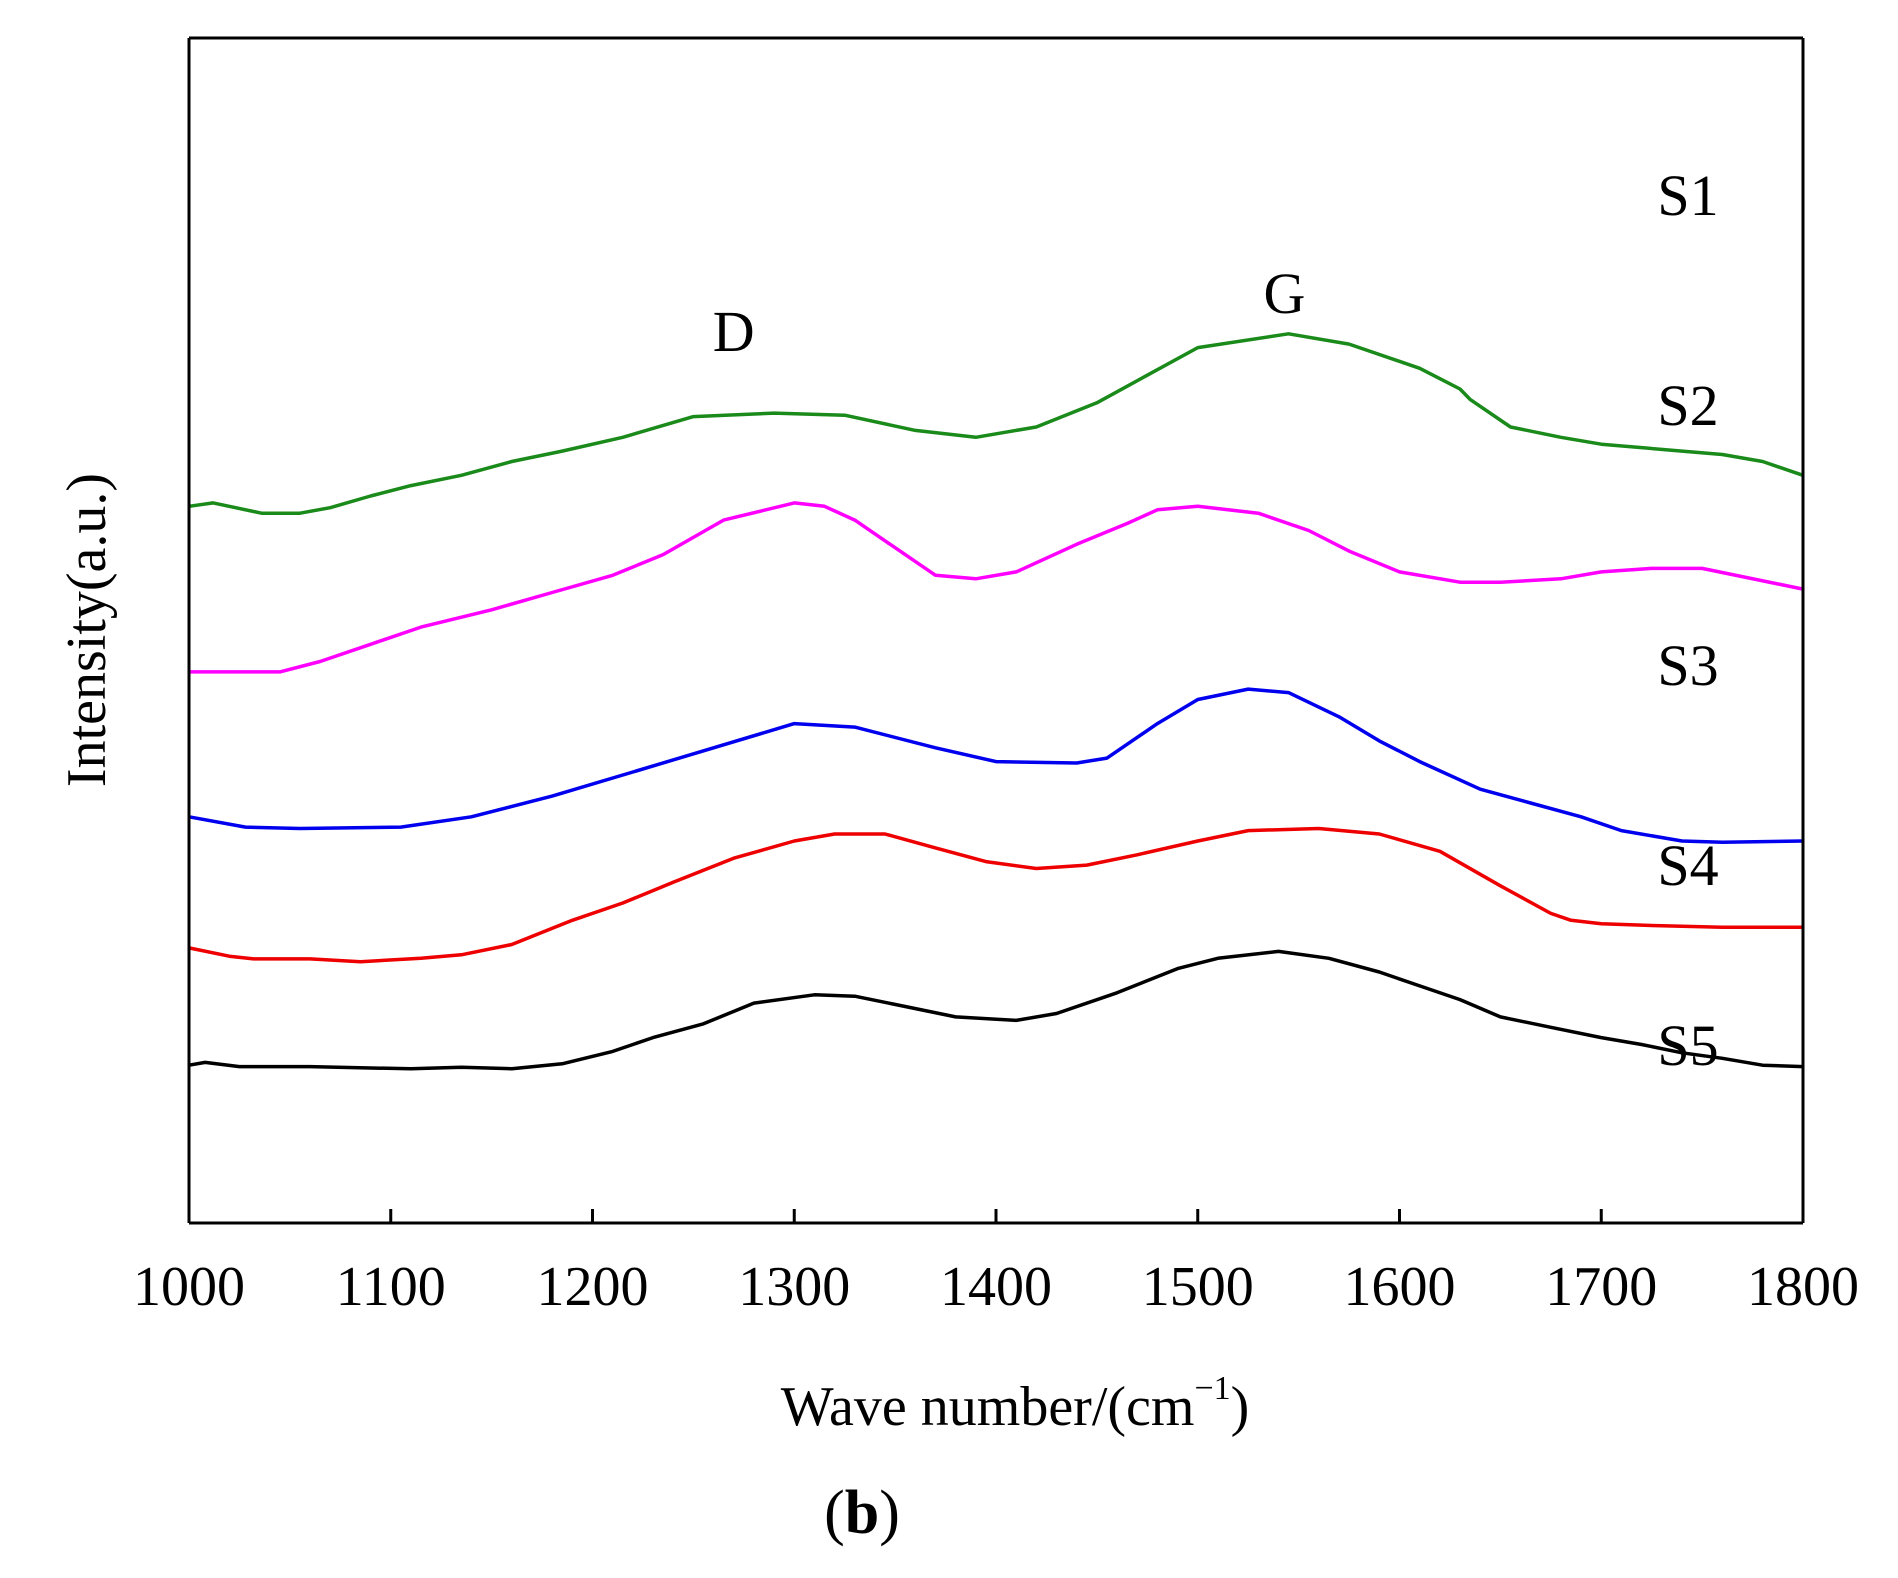  Describe the element at coordinates (1687, 620) in the screenshot. I see `series-label-layer: S1 S2 S3 S4 S5` at that location.